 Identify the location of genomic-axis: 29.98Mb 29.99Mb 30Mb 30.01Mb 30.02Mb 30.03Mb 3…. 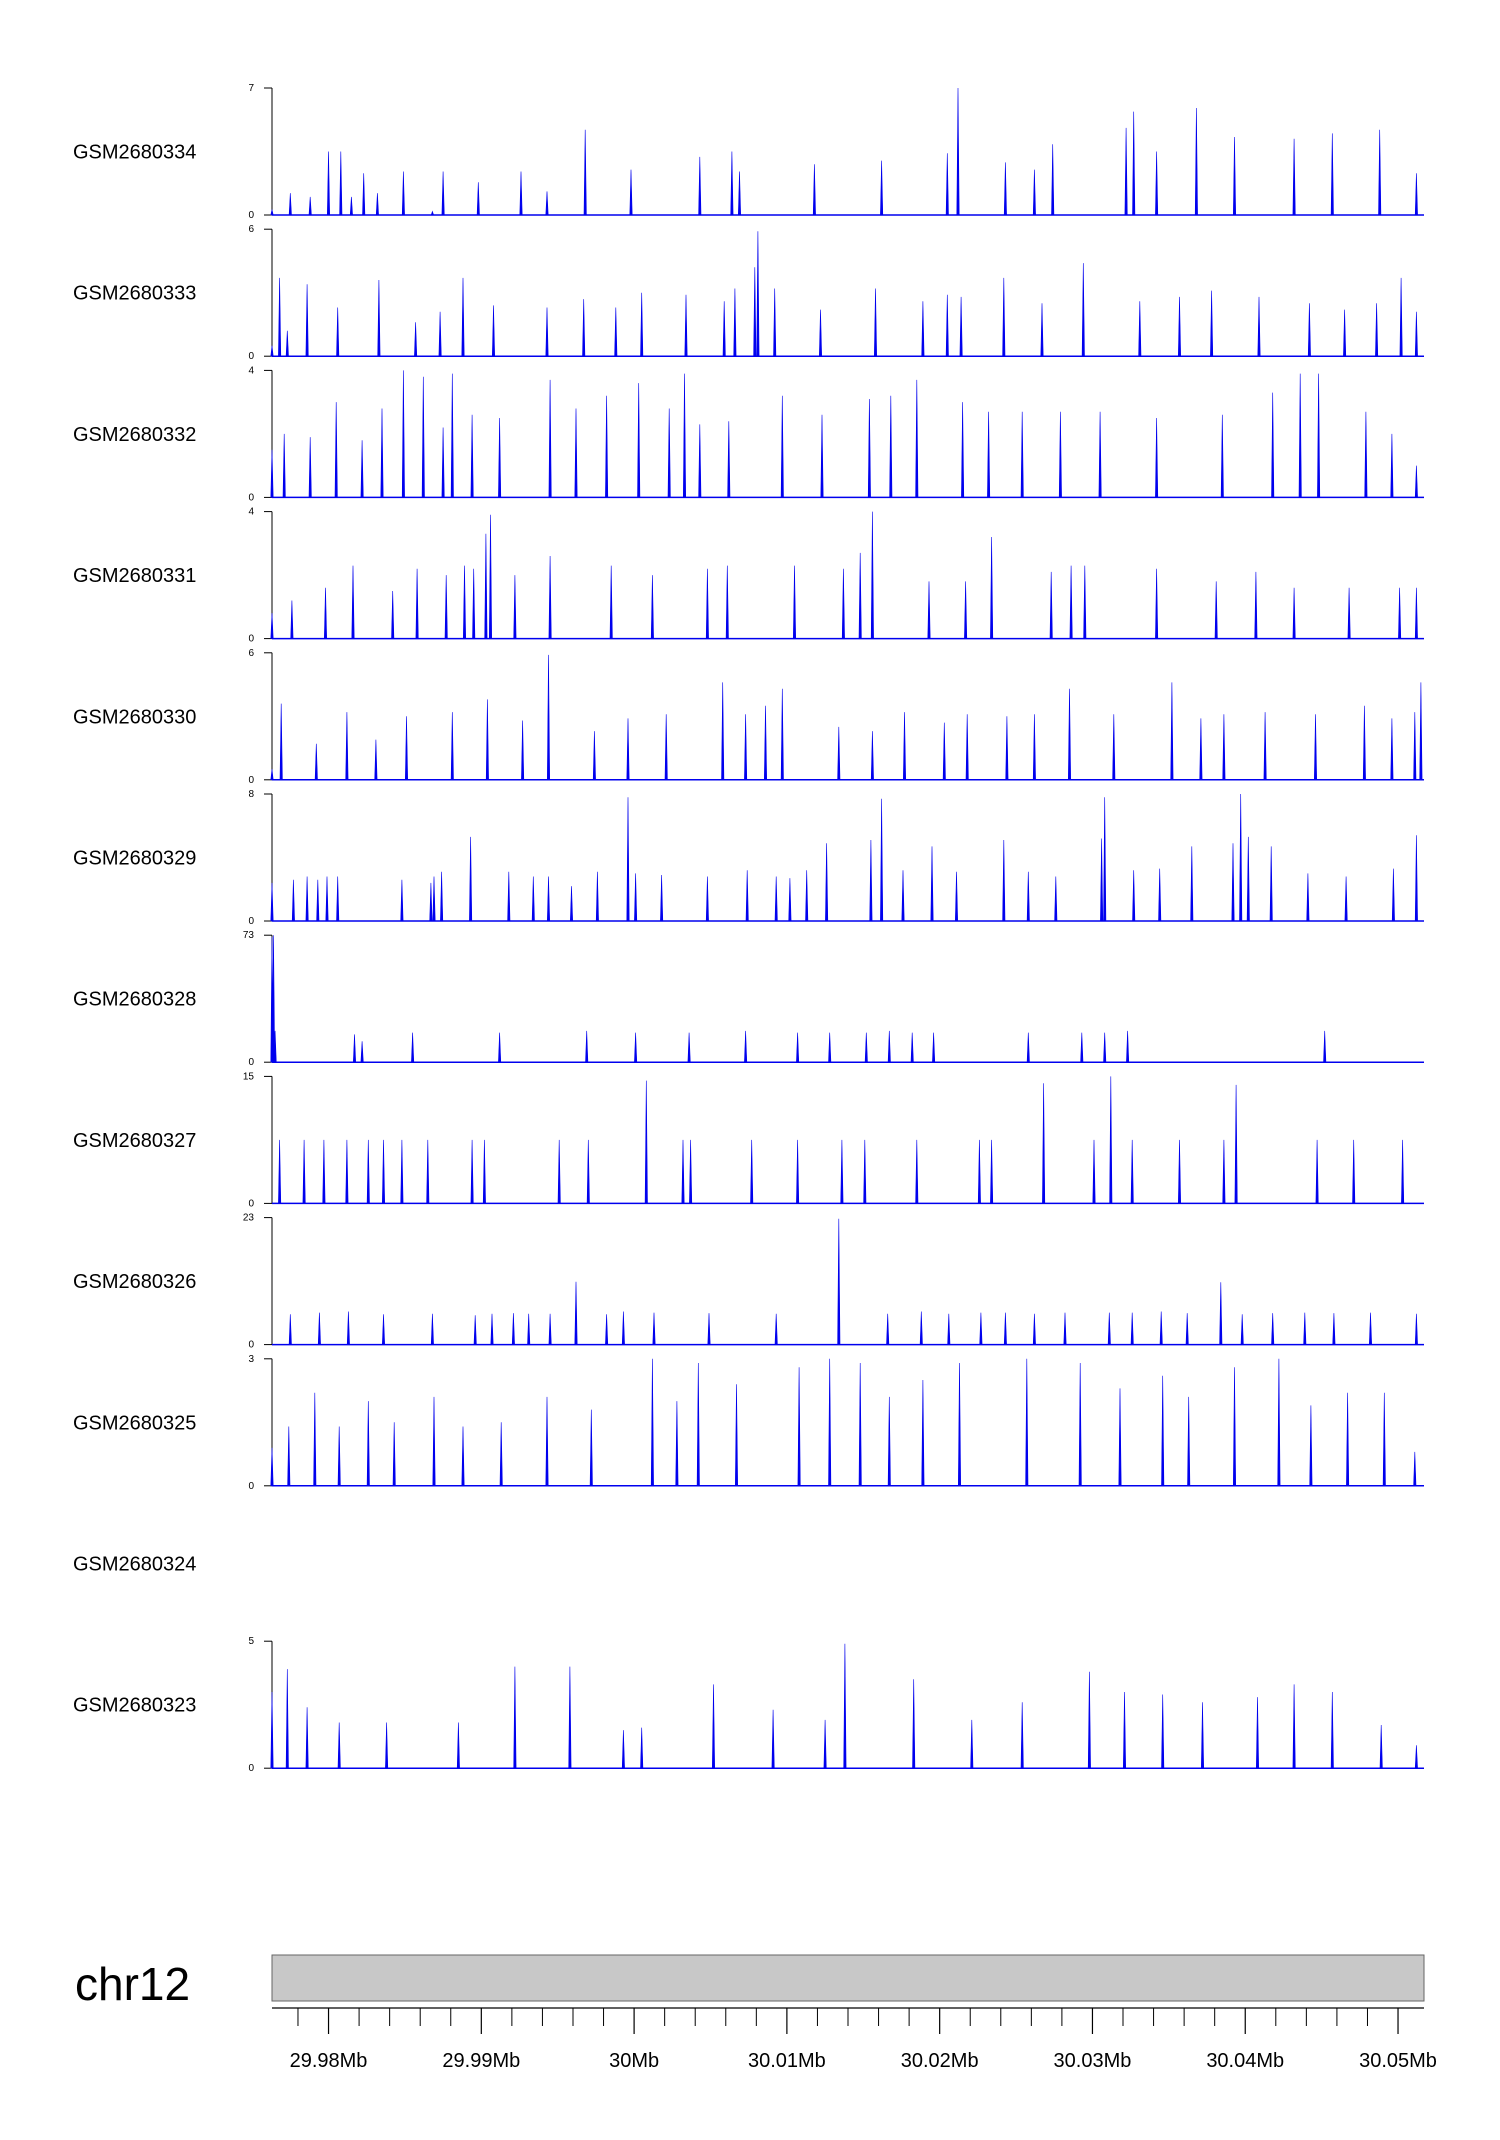
(854, 2039).